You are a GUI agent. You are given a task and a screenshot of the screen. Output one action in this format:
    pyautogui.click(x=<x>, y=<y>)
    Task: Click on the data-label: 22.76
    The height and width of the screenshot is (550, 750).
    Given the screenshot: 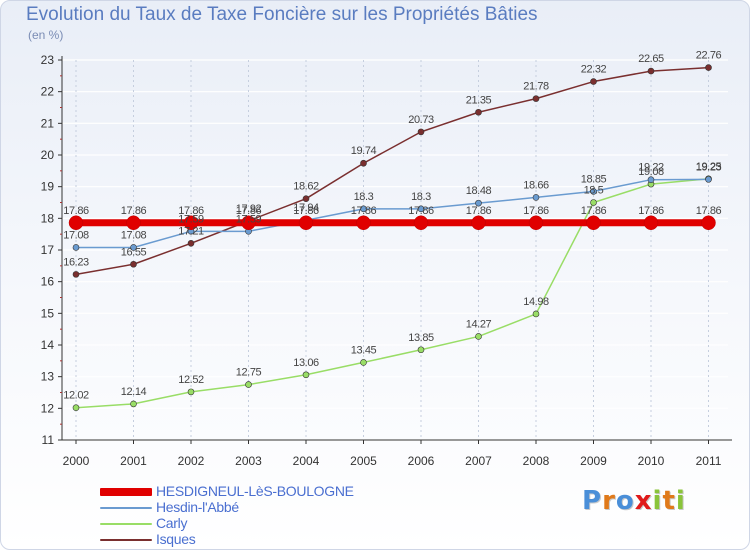 What is the action you would take?
    pyautogui.click(x=709, y=56)
    